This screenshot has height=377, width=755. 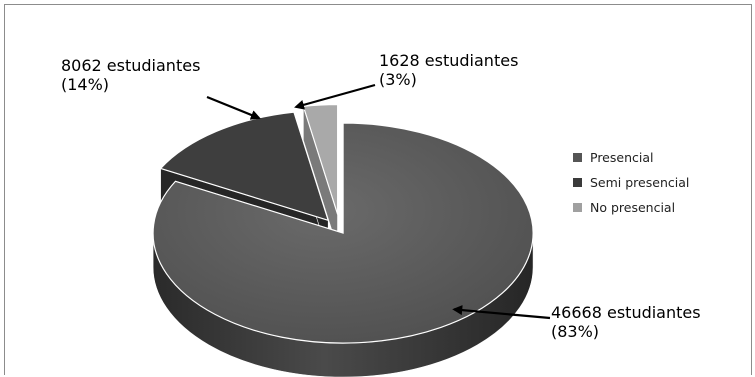 I want to click on legend-swatch-no-presencial, so click(x=577, y=207).